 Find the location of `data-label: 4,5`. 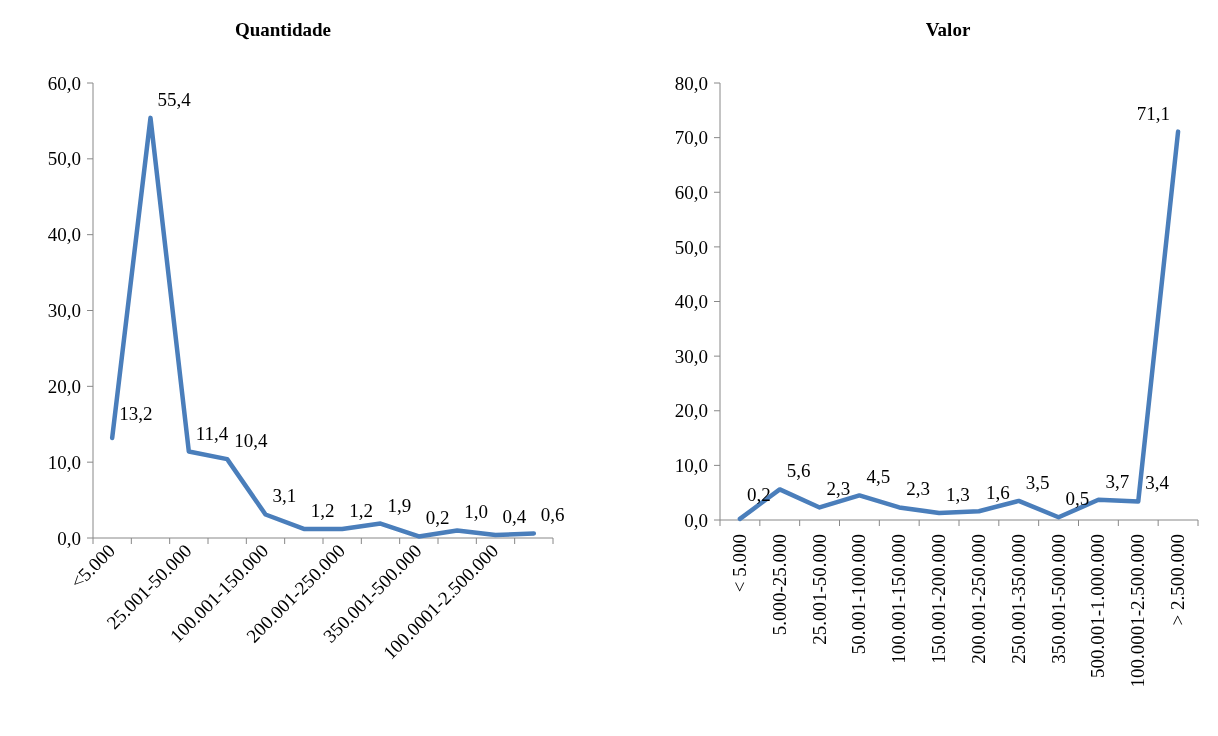

data-label: 4,5 is located at coordinates (878, 477).